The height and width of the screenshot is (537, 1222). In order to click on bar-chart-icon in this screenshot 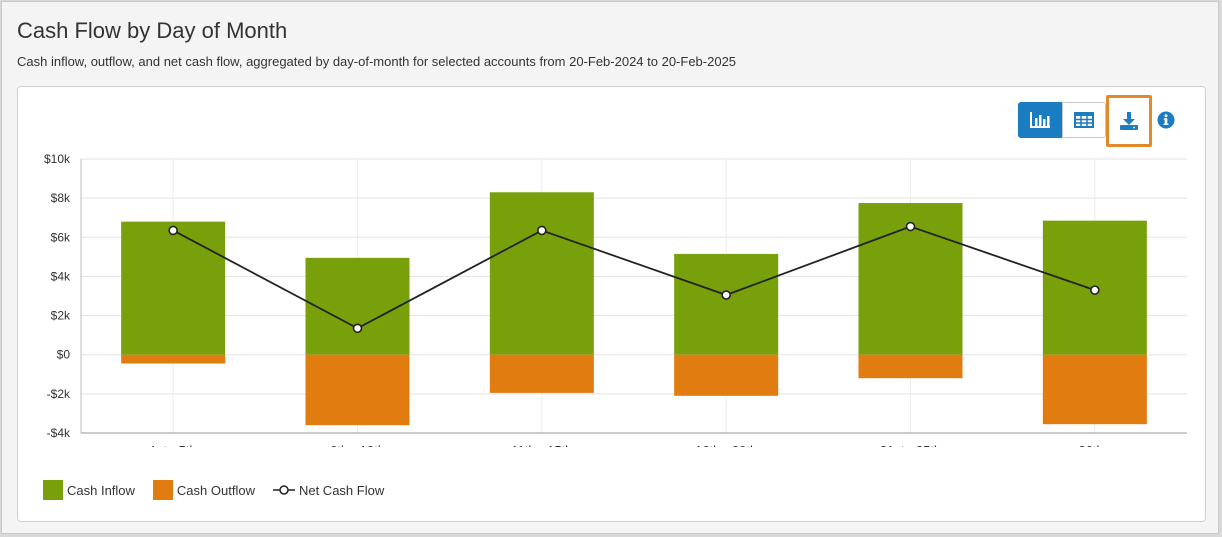, I will do `click(1040, 120)`.